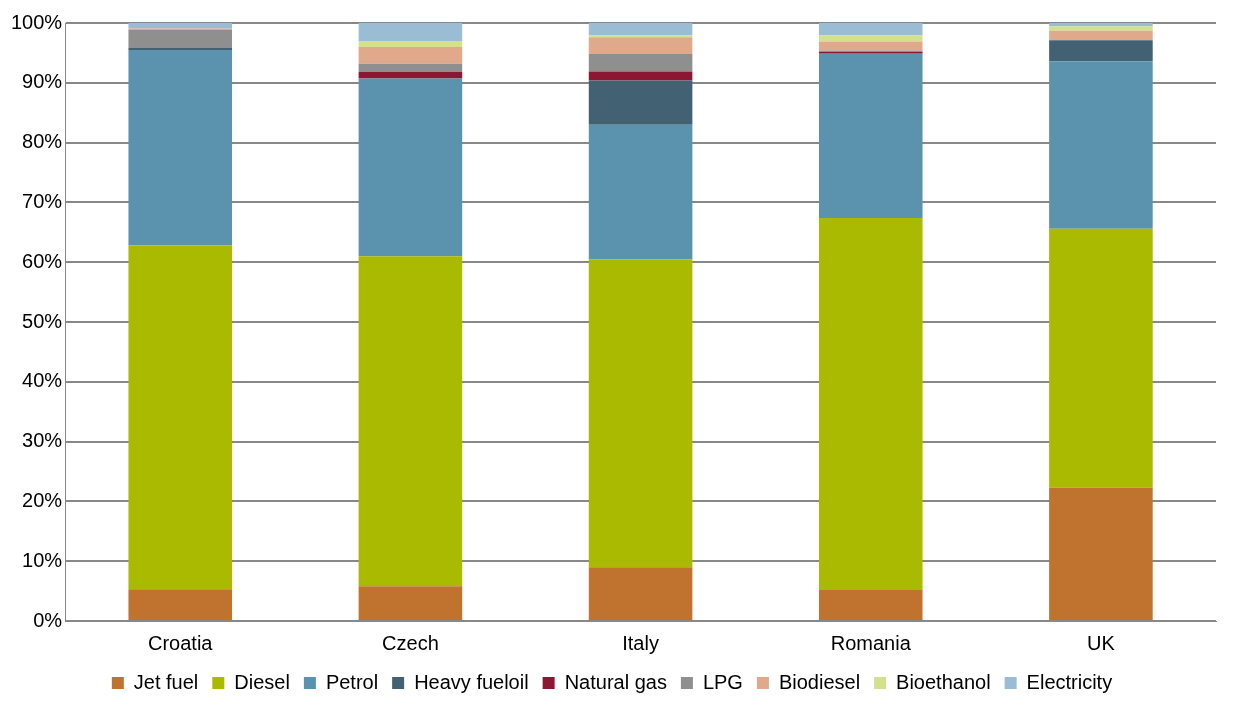 The width and height of the screenshot is (1244, 711). I want to click on y-tick-label: 20%, so click(42, 499).